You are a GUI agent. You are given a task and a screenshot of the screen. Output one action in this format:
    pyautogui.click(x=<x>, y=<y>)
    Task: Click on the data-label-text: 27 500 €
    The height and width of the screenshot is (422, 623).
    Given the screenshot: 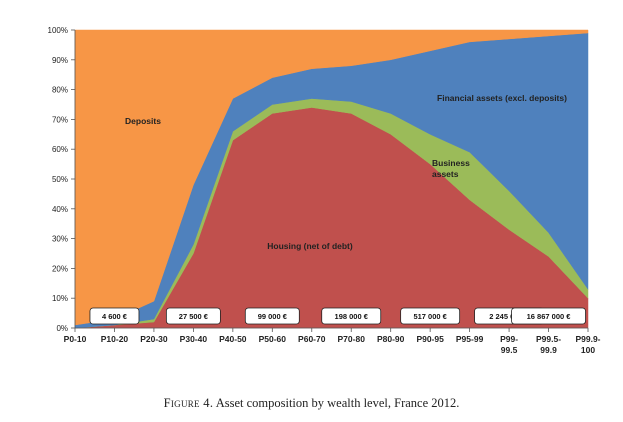 What is the action you would take?
    pyautogui.click(x=194, y=316)
    